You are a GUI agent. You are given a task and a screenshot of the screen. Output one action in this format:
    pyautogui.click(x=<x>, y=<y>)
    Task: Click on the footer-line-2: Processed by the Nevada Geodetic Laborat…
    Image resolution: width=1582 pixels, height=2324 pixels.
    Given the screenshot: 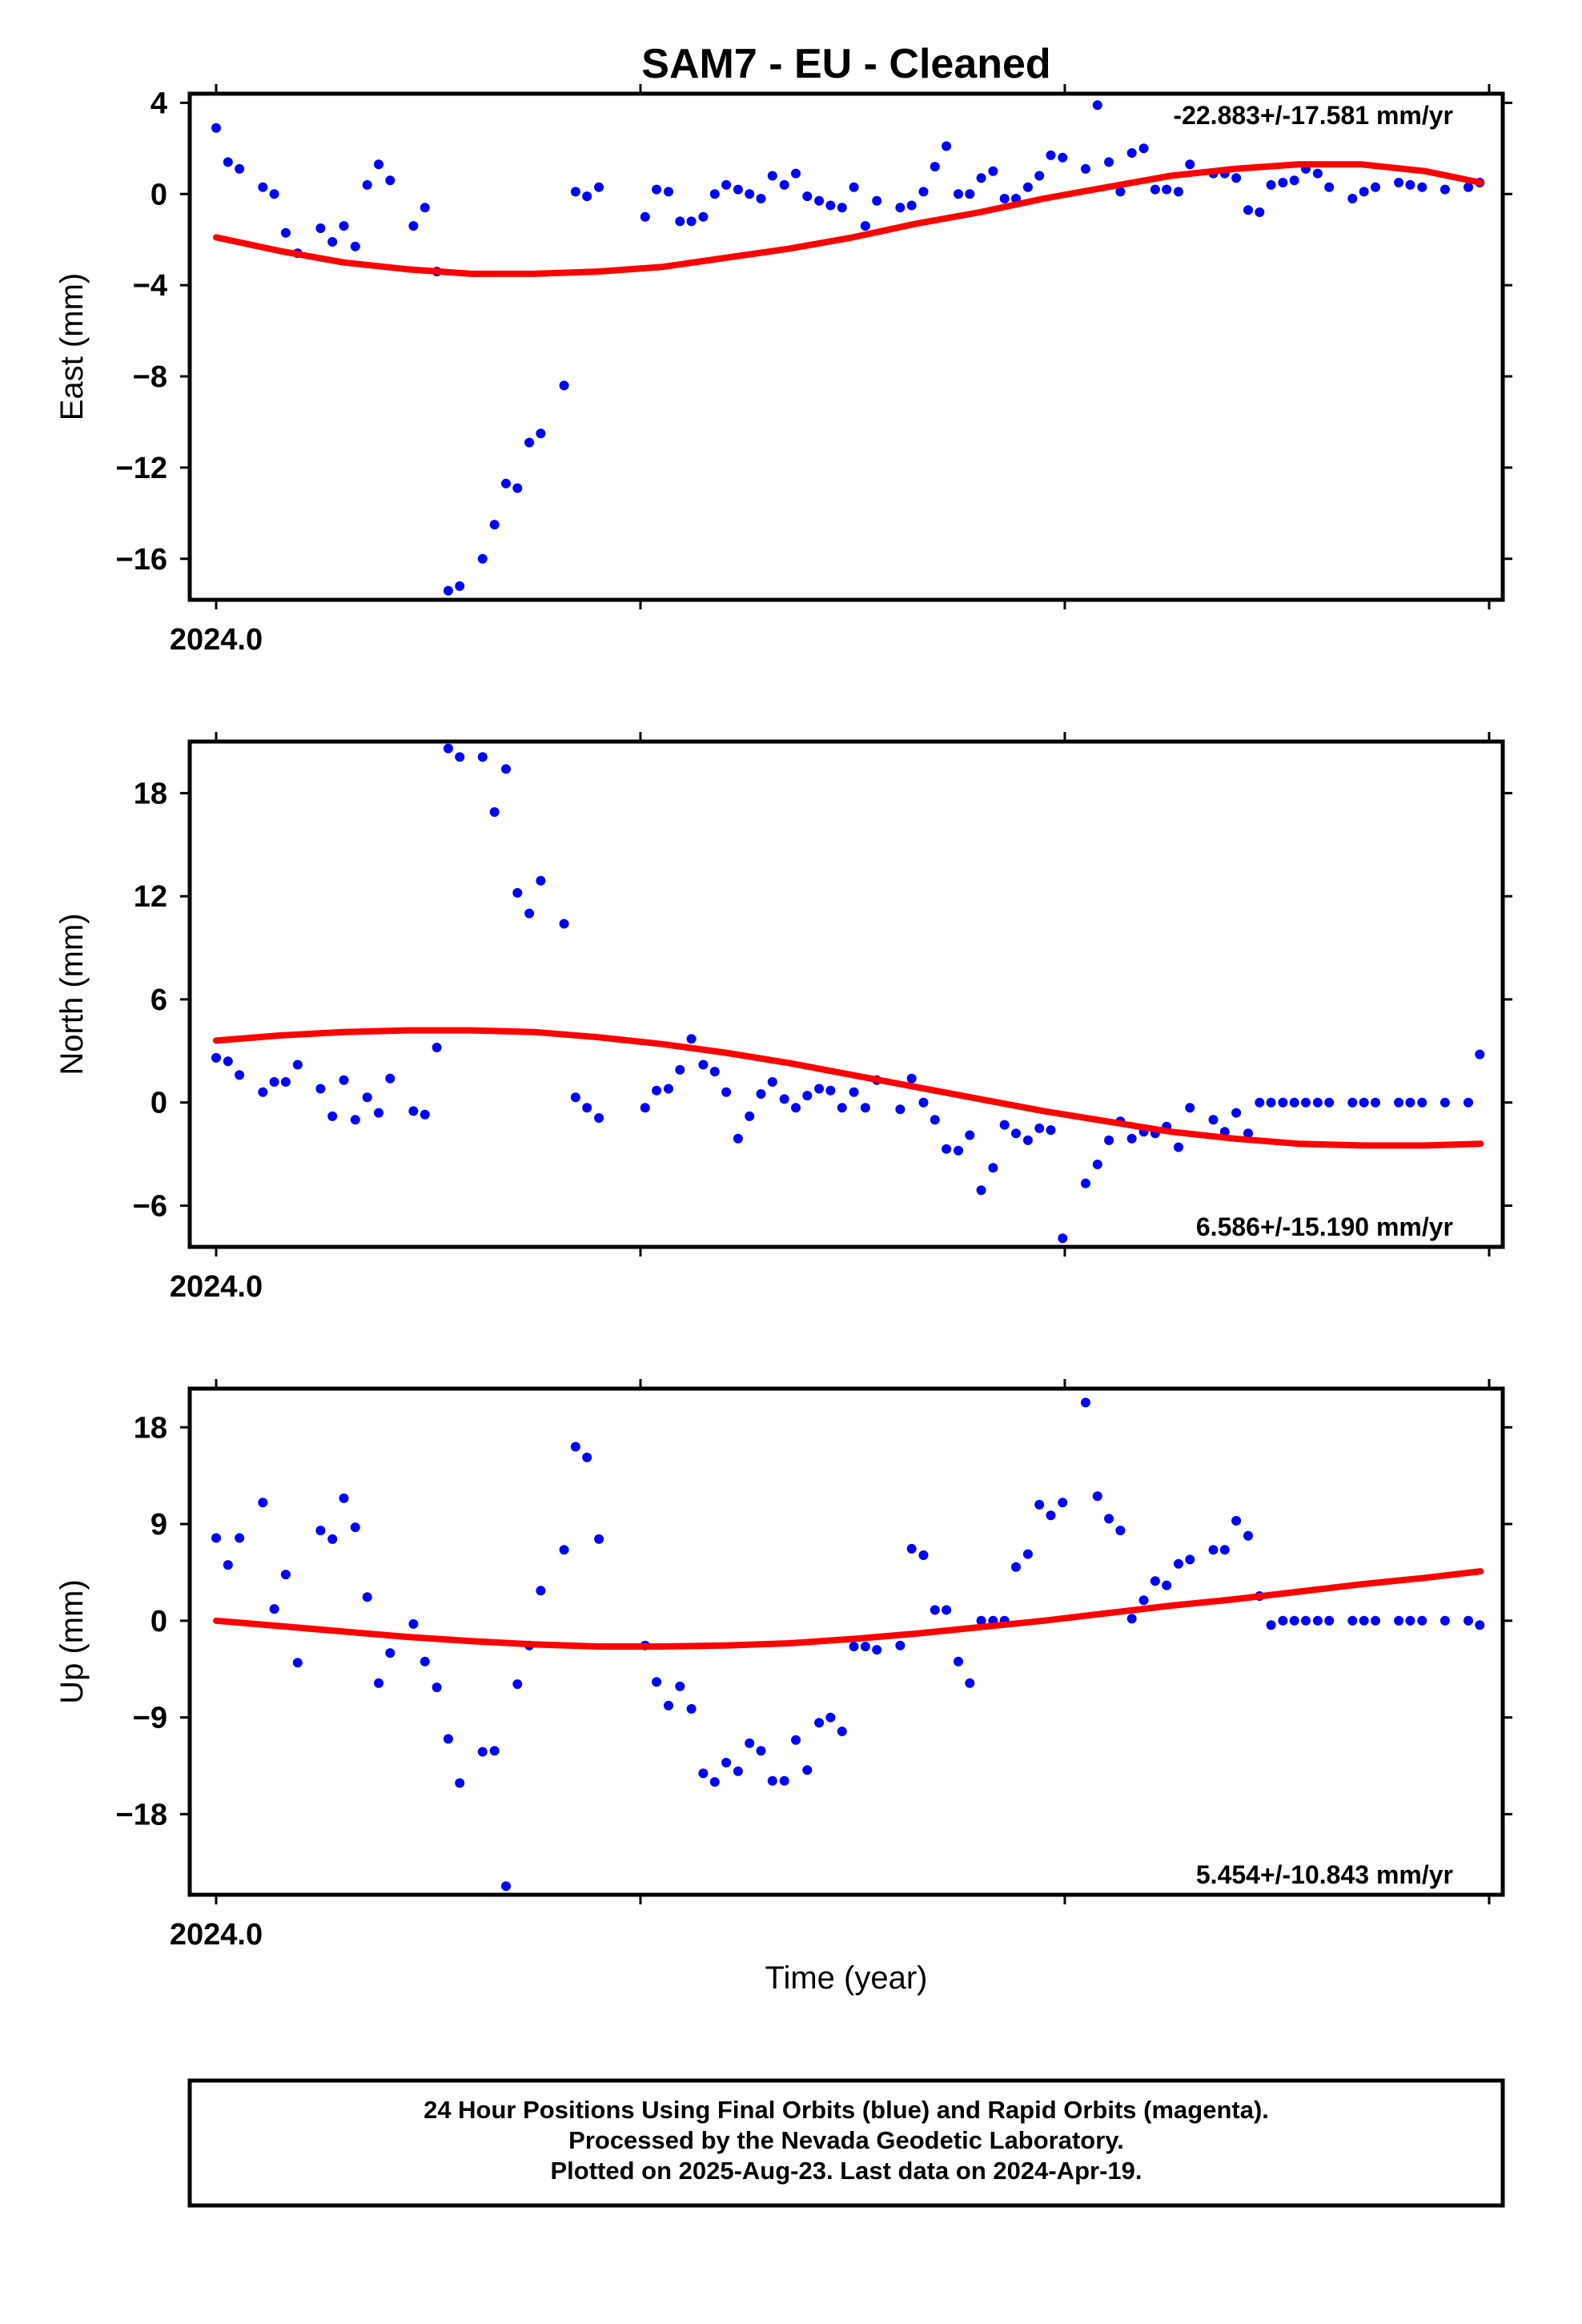 What is the action you would take?
    pyautogui.click(x=846, y=2140)
    